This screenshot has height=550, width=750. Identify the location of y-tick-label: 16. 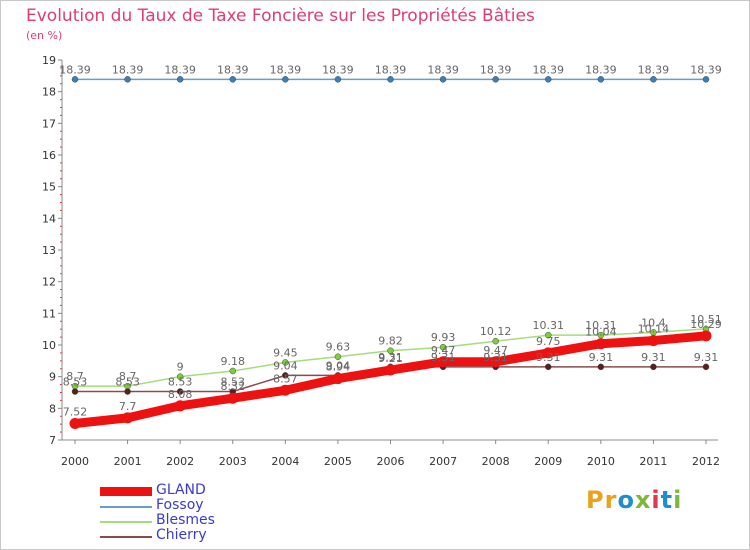
(49, 155).